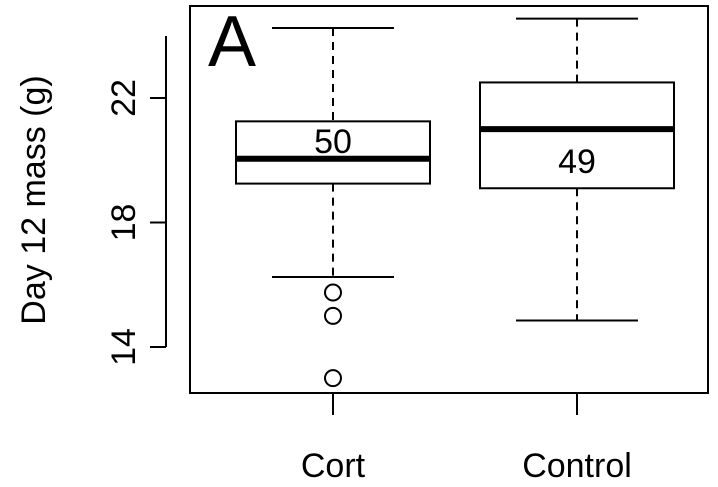 The image size is (718, 487). I want to click on y-axis-label: Day 12 mass (g), so click(34, 199).